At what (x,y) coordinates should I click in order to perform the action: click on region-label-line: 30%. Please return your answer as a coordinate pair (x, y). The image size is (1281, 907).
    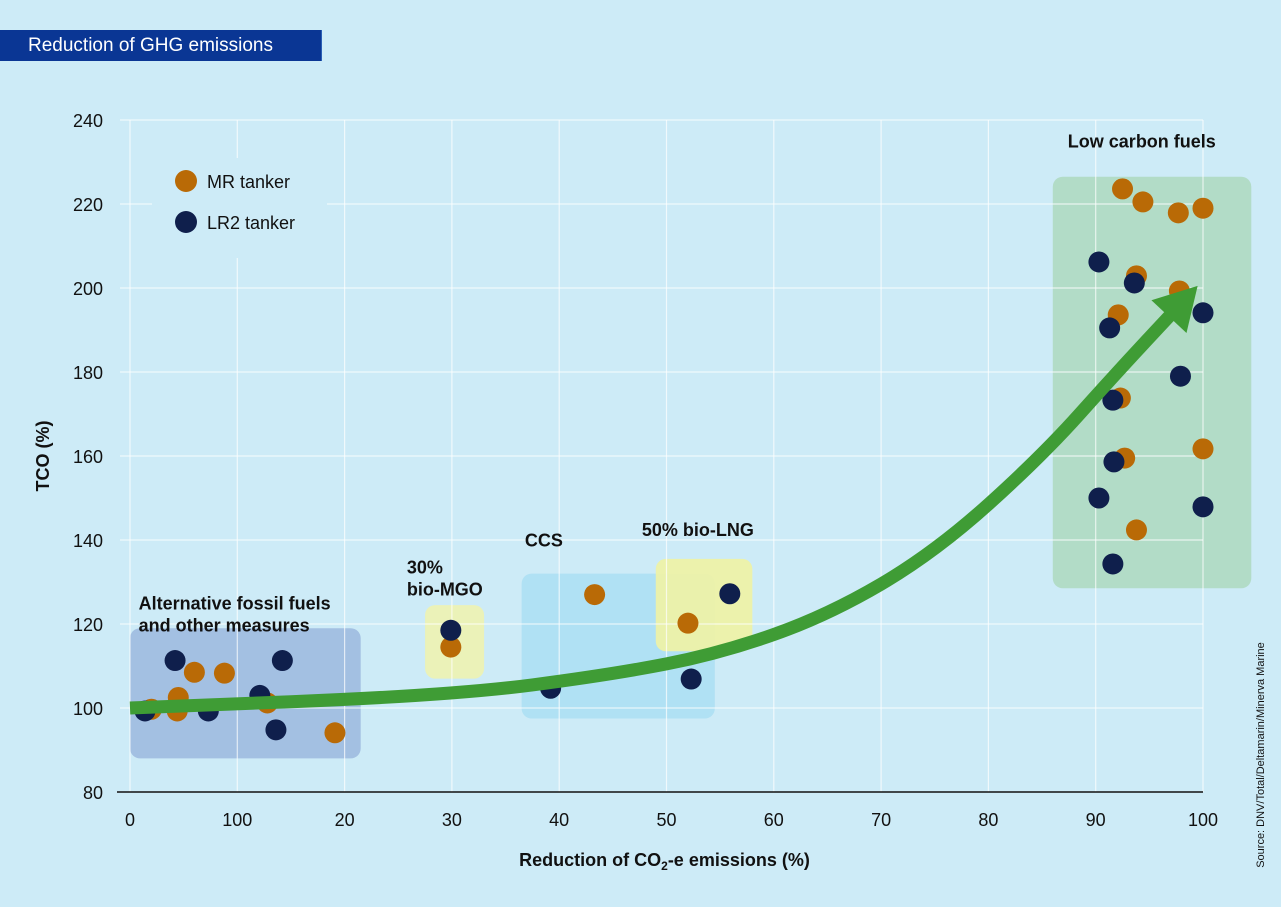
    Looking at the image, I should click on (425, 568).